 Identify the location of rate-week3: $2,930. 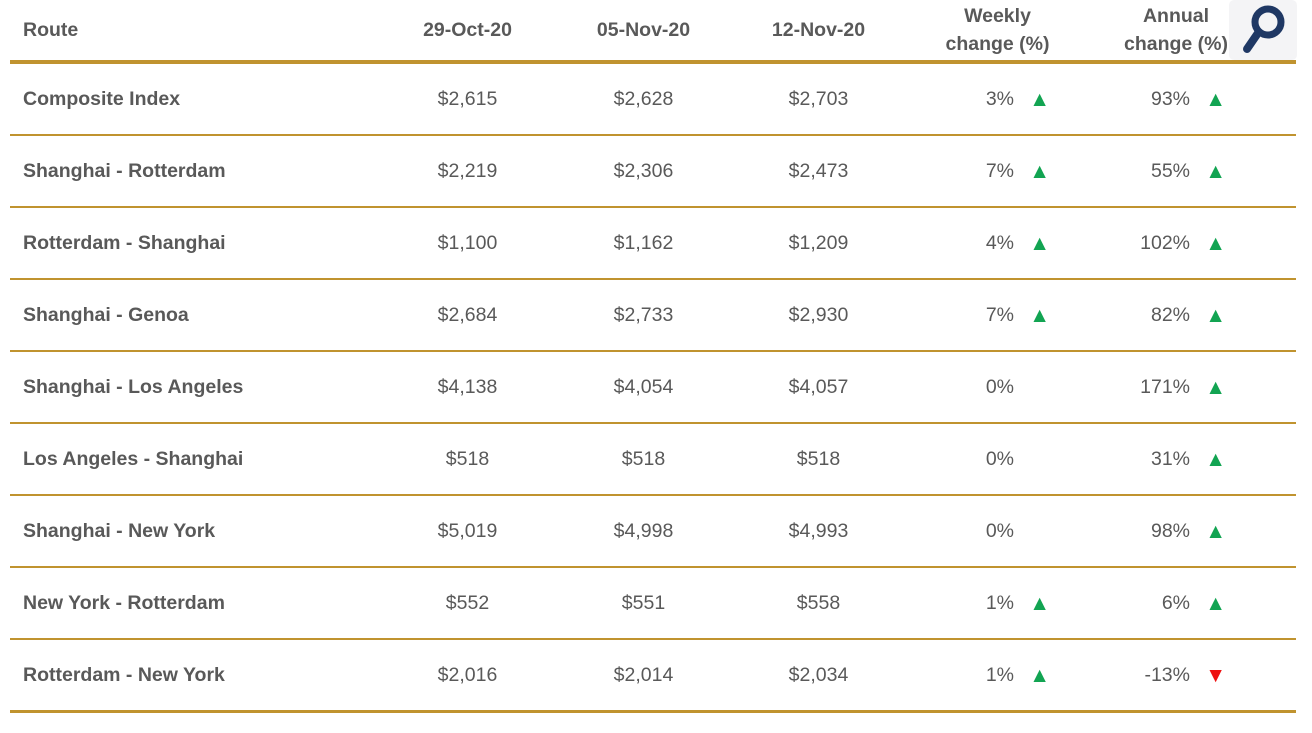
(818, 314).